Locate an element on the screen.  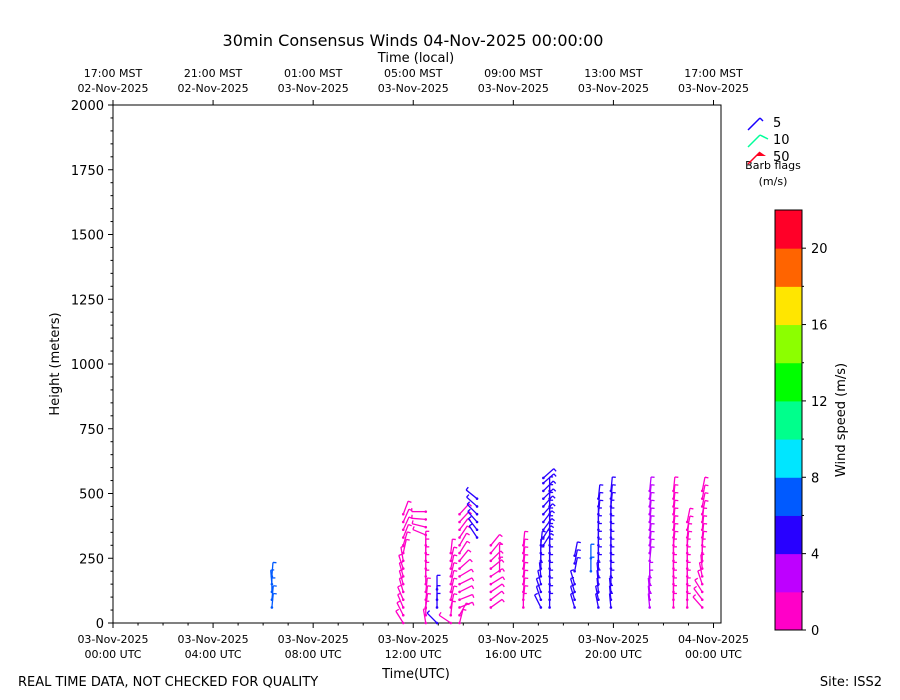
colorbar-tick-label: 8 is located at coordinates (815, 478).